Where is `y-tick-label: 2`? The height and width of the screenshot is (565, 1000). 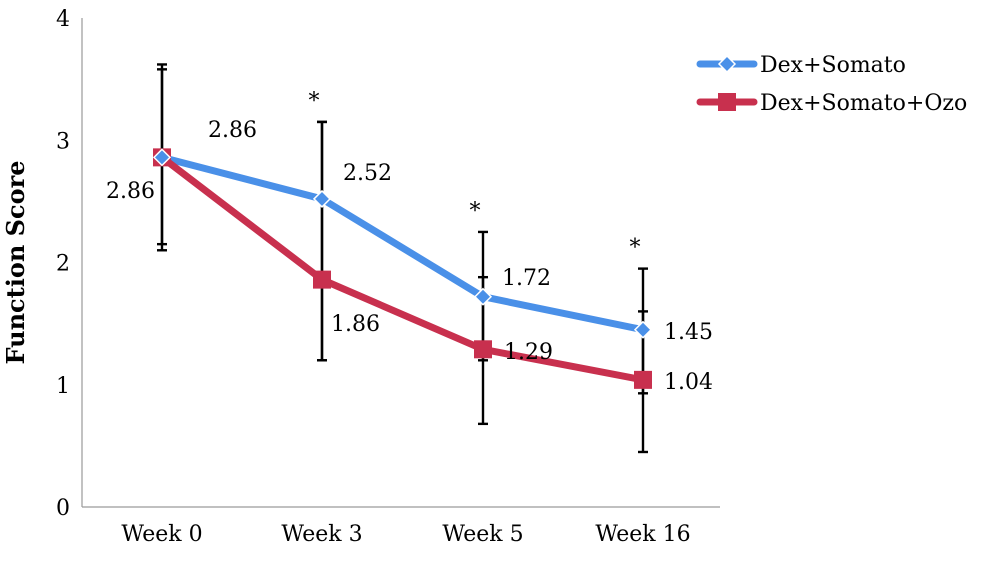 y-tick-label: 2 is located at coordinates (63, 264).